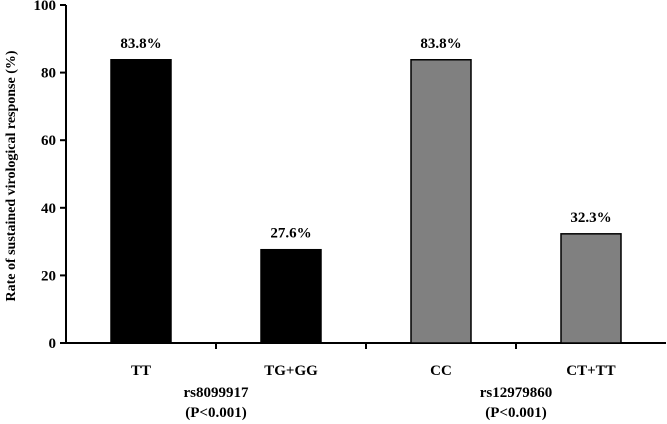 The height and width of the screenshot is (424, 667). What do you see at coordinates (216, 393) in the screenshot?
I see `group-label: rs8099917` at bounding box center [216, 393].